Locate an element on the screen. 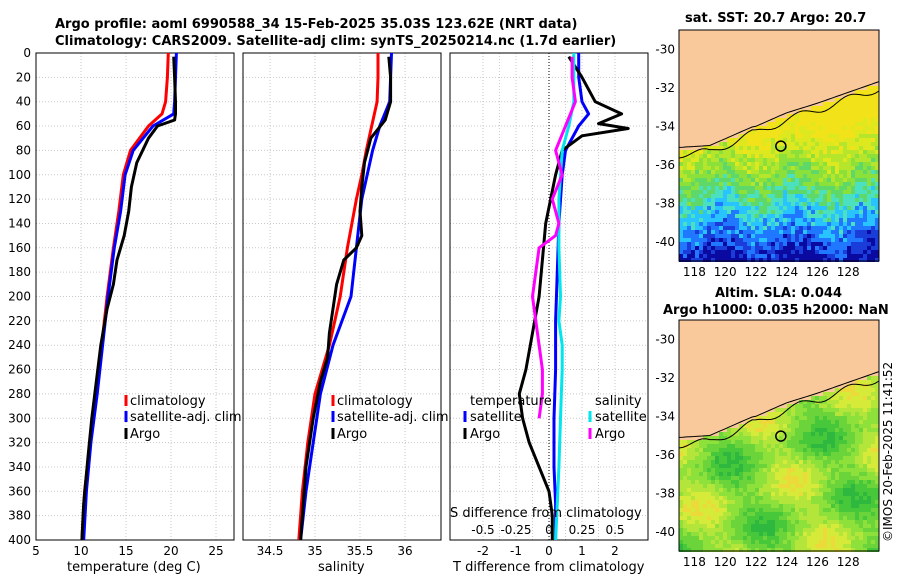 The height and width of the screenshot is (580, 900). x-tick-label: -2 is located at coordinates (483, 551).